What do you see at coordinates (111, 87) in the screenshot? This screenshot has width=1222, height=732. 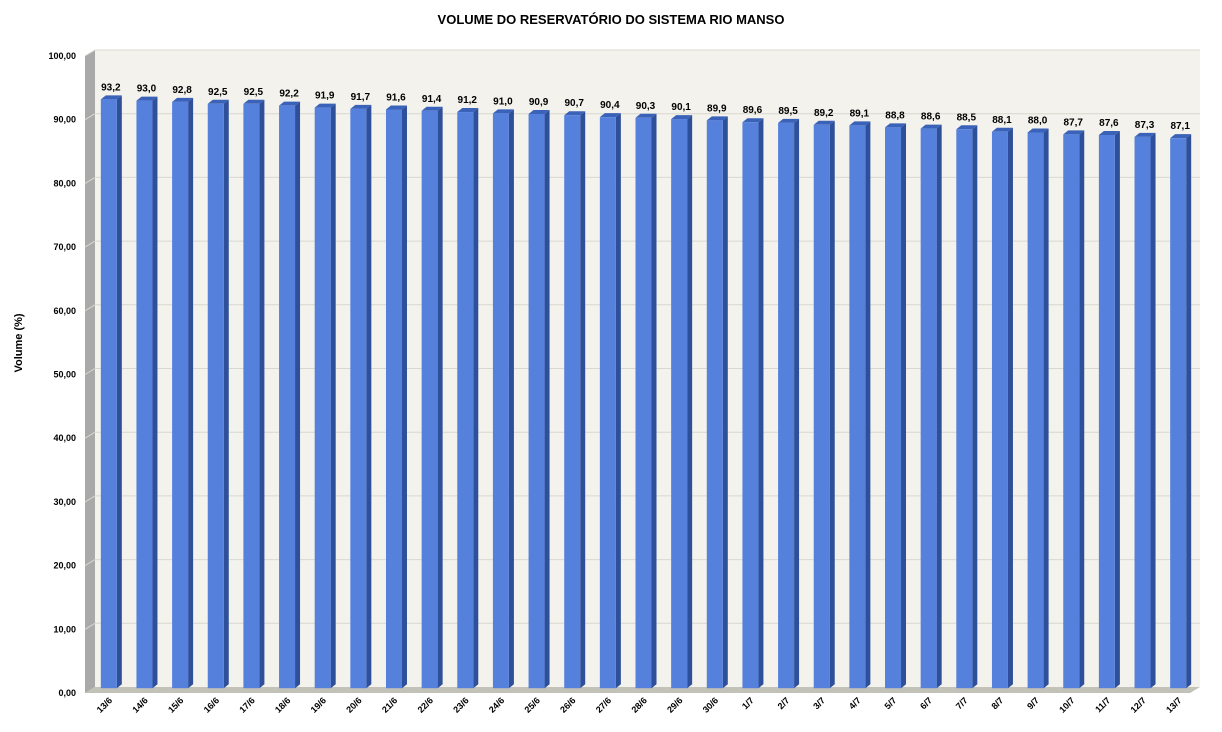 I see `data-label: 93,2` at bounding box center [111, 87].